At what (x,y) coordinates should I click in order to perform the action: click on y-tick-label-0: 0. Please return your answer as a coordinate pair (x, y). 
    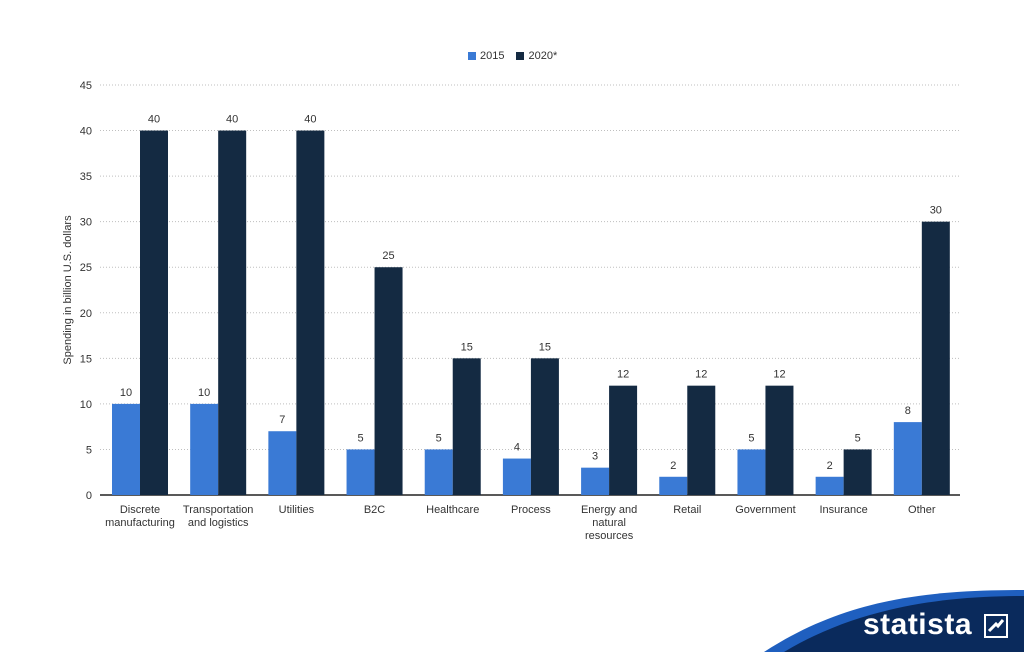
    Looking at the image, I should click on (89, 496).